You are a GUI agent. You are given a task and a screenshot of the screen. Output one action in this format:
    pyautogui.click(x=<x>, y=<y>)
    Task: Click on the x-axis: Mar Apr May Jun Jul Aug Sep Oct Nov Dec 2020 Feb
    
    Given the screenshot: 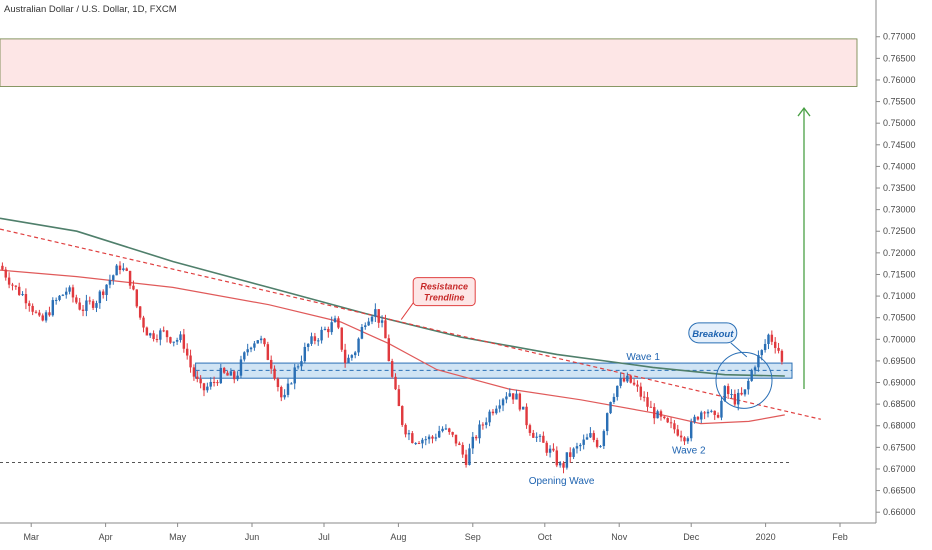 What is the action you would take?
    pyautogui.click(x=438, y=532)
    